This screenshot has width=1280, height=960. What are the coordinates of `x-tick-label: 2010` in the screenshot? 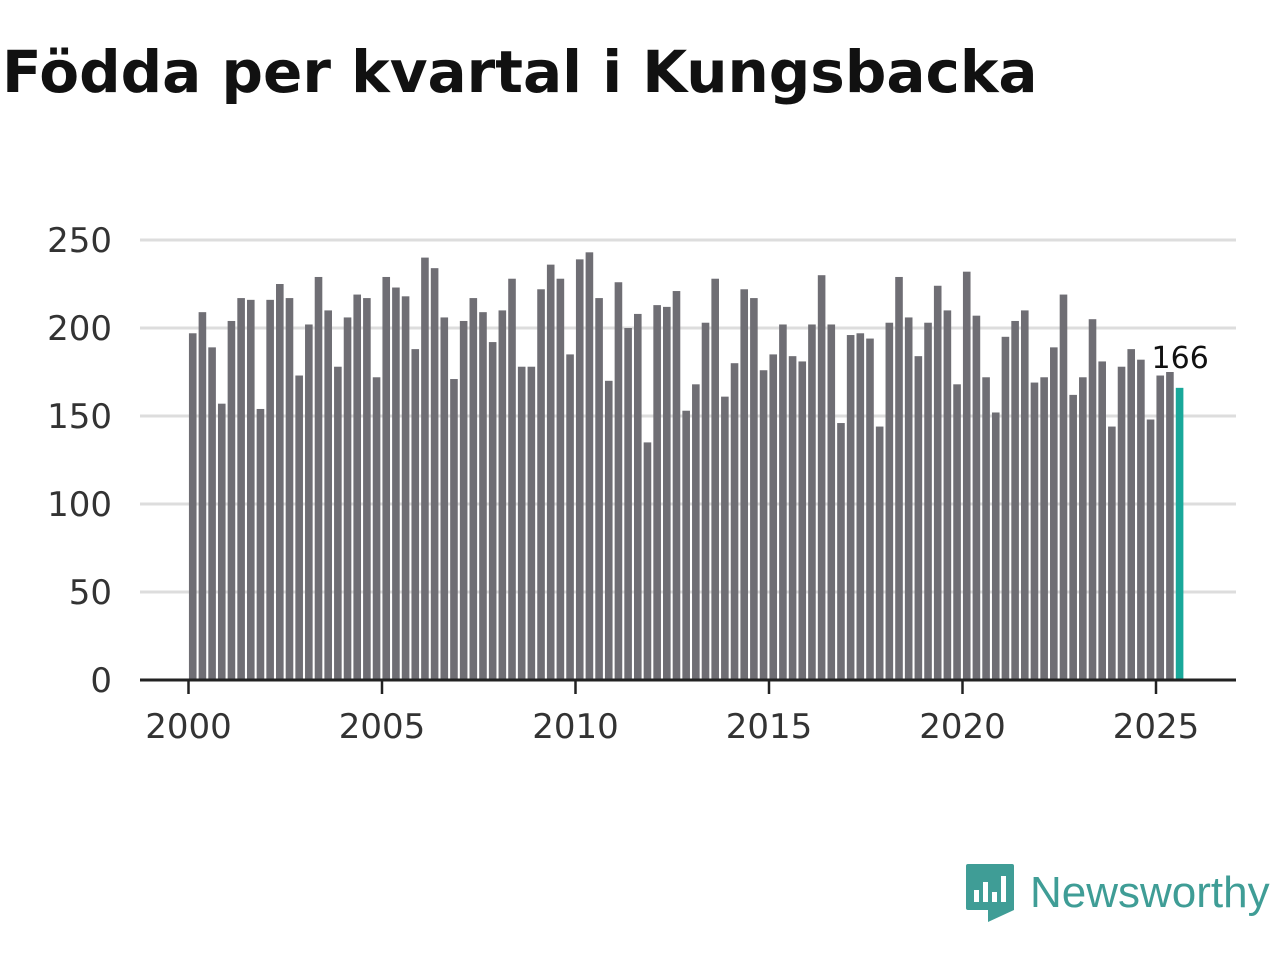 It's located at (575, 727).